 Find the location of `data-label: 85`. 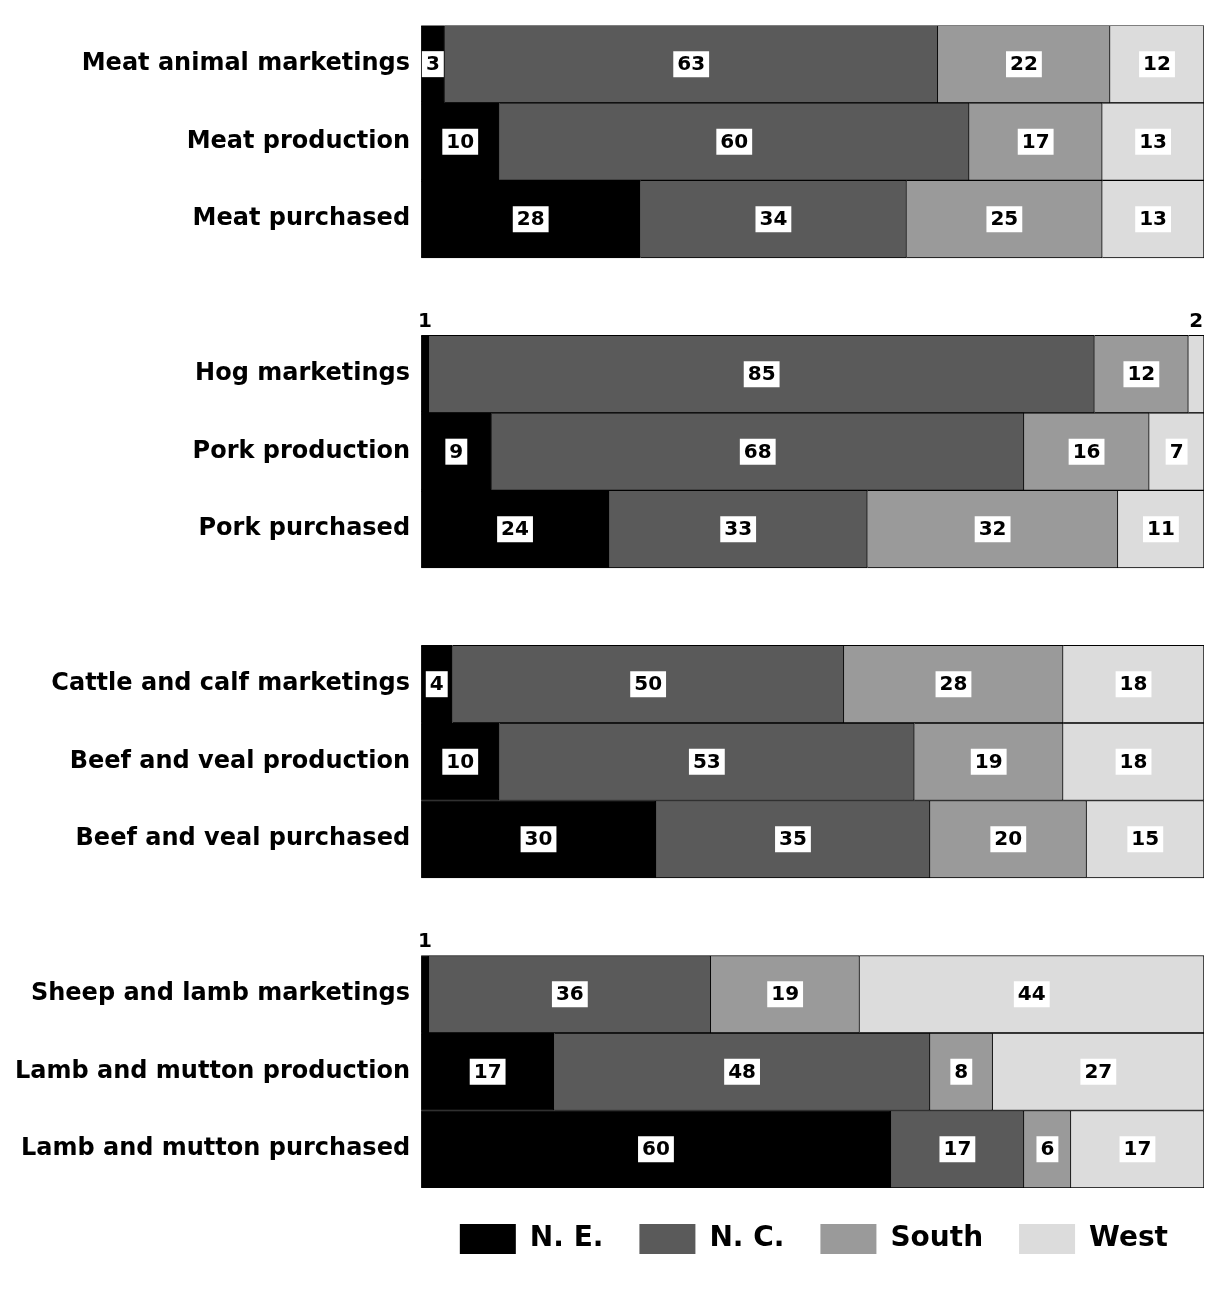

data-label: 85 is located at coordinates (761, 373).